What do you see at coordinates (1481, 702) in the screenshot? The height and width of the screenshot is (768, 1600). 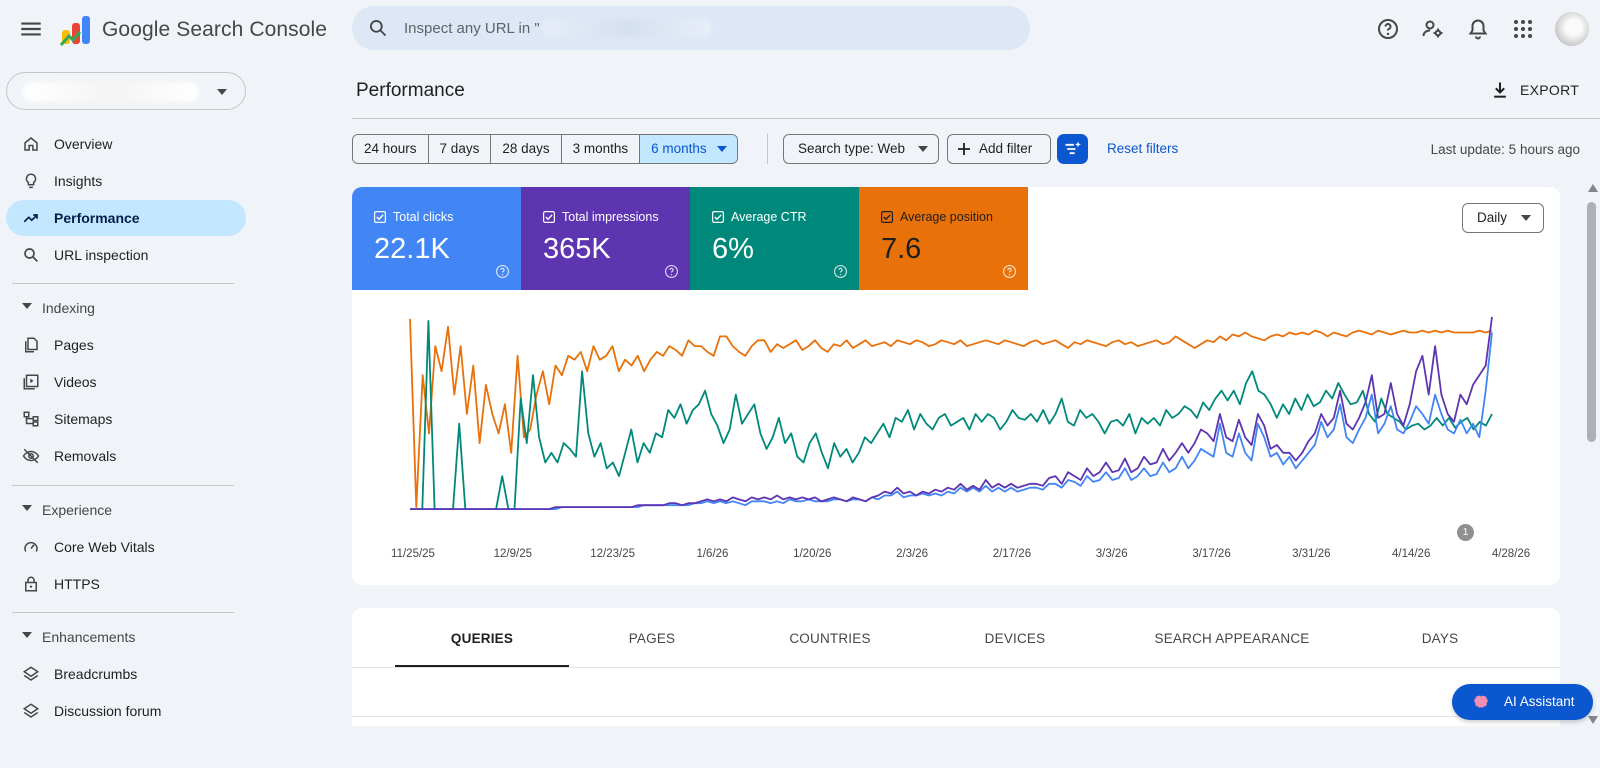 I see `brain-icon` at bounding box center [1481, 702].